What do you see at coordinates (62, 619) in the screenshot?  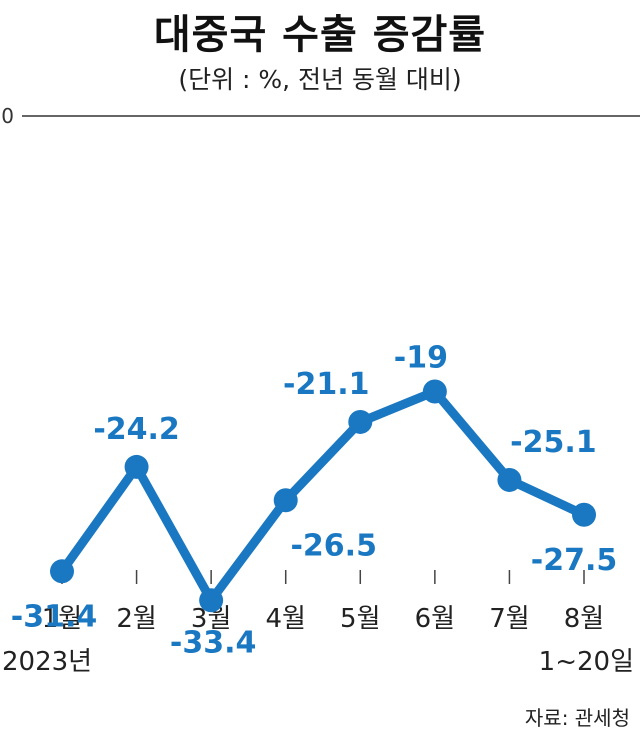 I see `x-tick-label-1: 1월` at bounding box center [62, 619].